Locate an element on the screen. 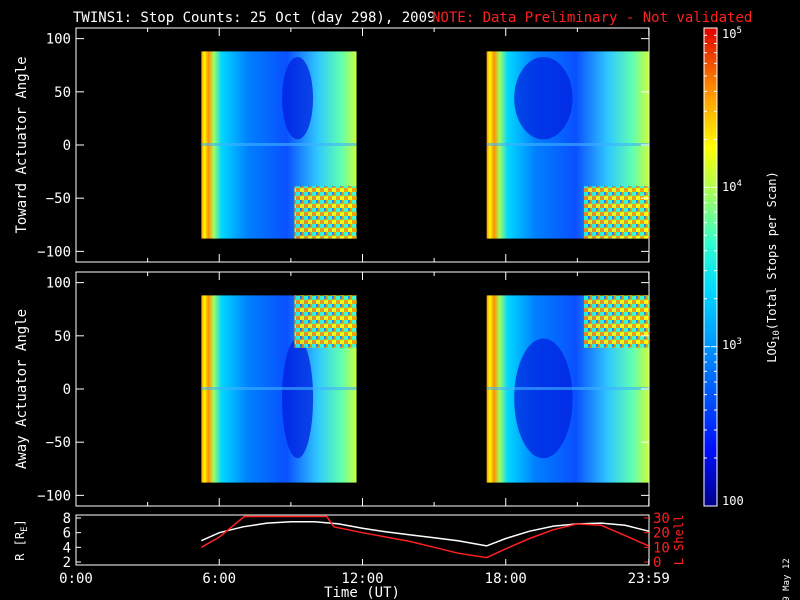 The image size is (800, 600). date-stamp: 9 May 12 is located at coordinates (787, 579).